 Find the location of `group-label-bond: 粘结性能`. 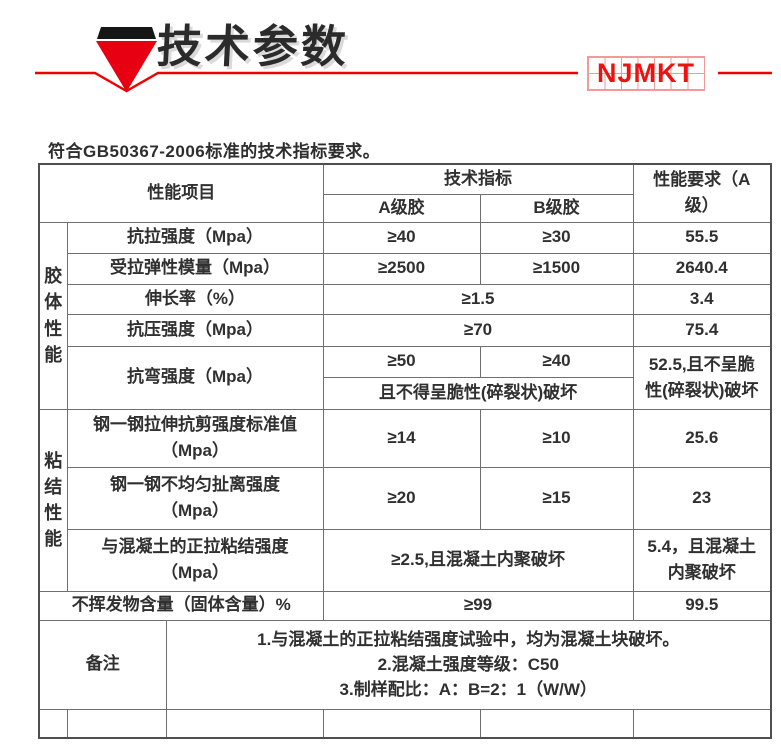

group-label-bond: 粘结性能 is located at coordinates (53, 500).